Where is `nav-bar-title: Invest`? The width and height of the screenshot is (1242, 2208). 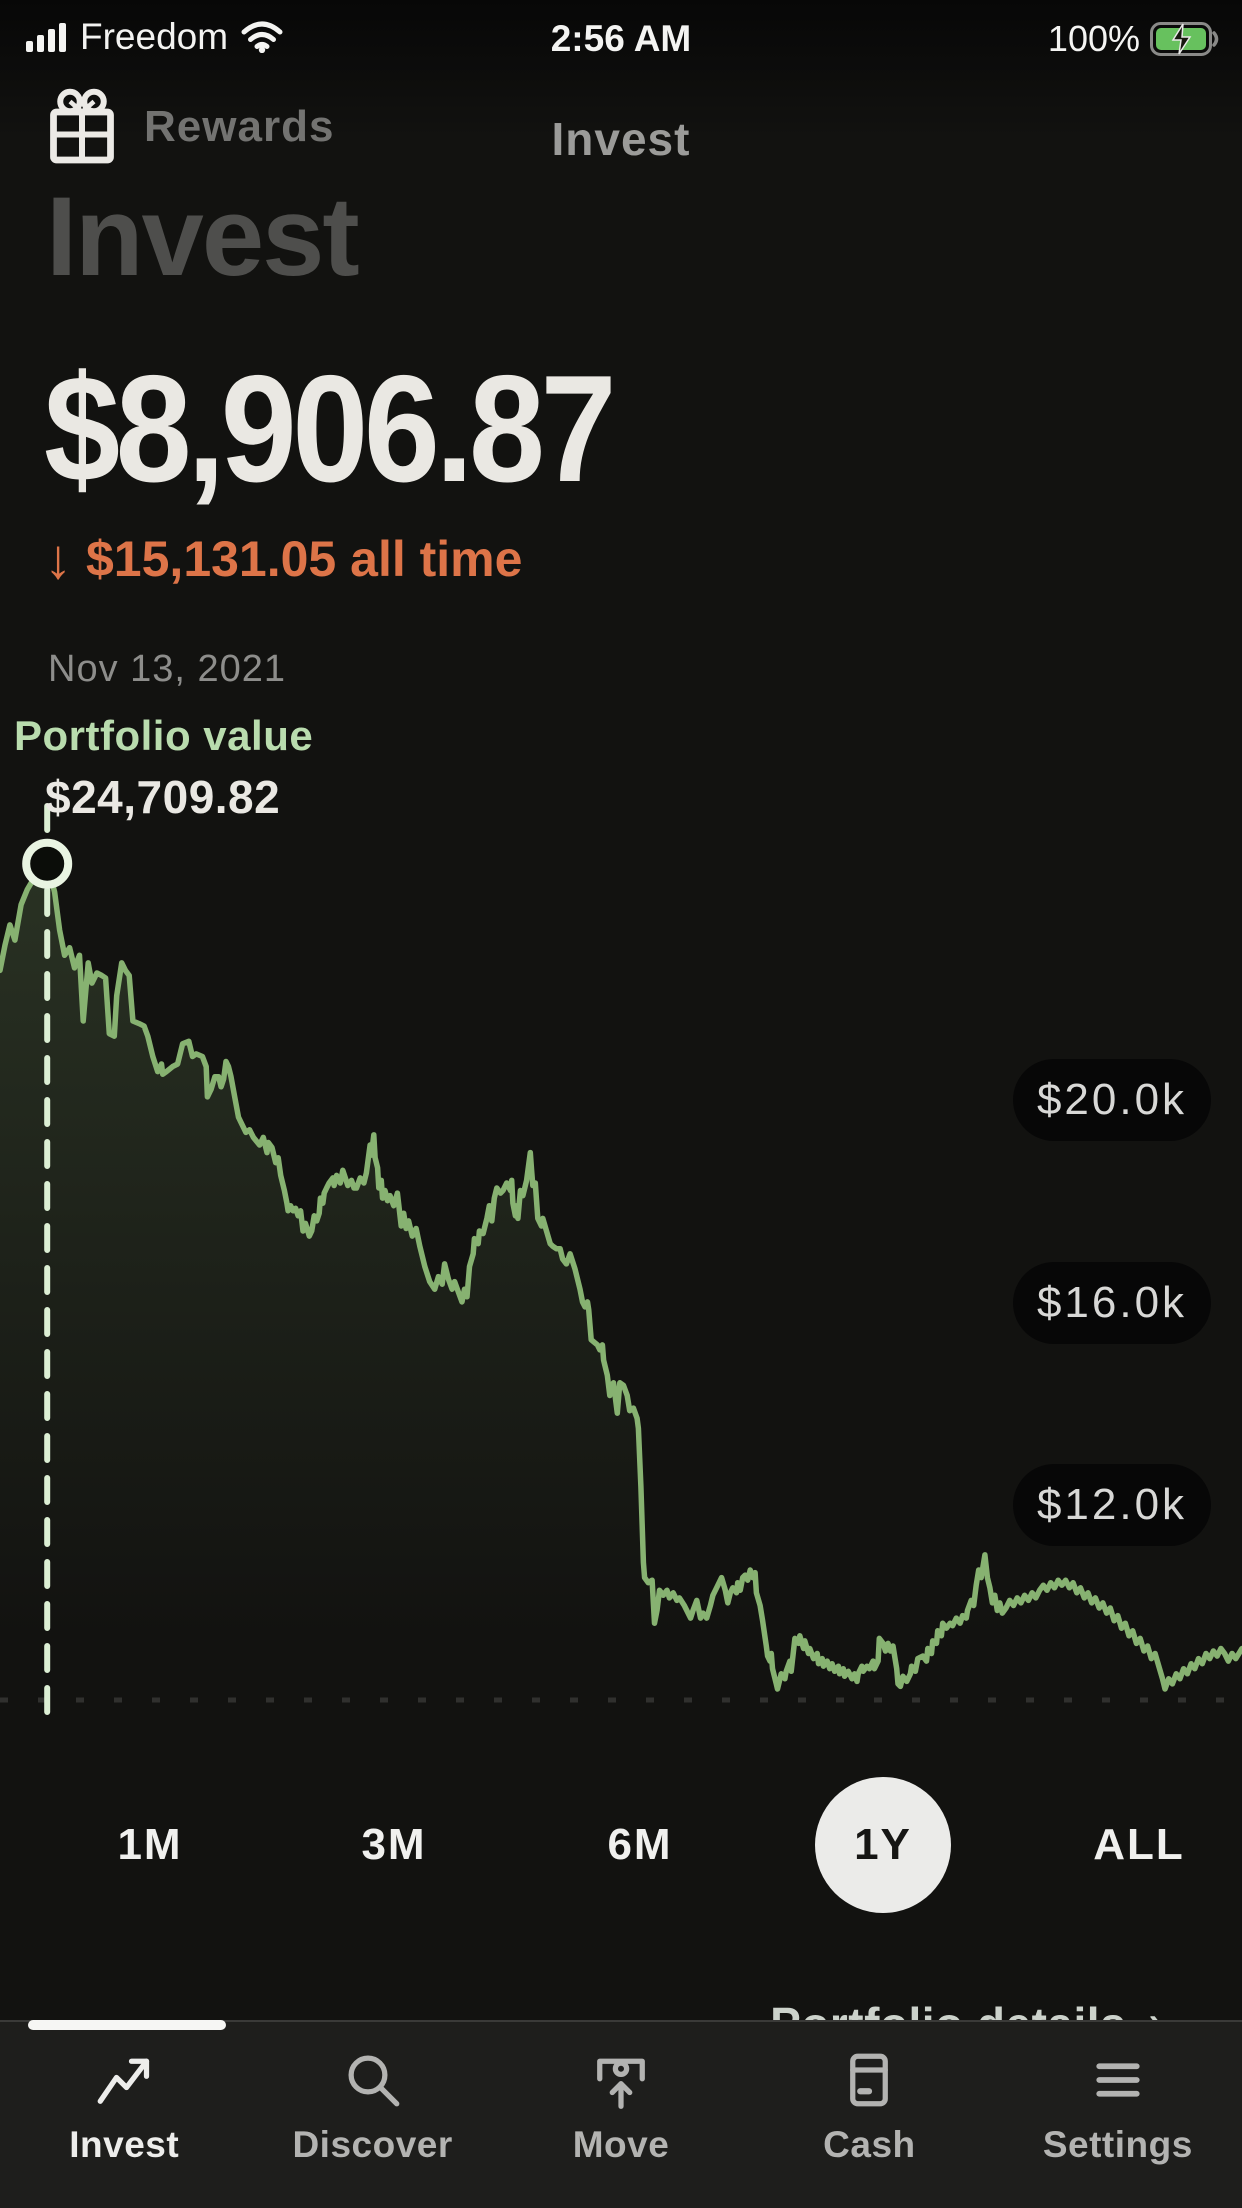
nav-bar-title: Invest is located at coordinates (621, 139).